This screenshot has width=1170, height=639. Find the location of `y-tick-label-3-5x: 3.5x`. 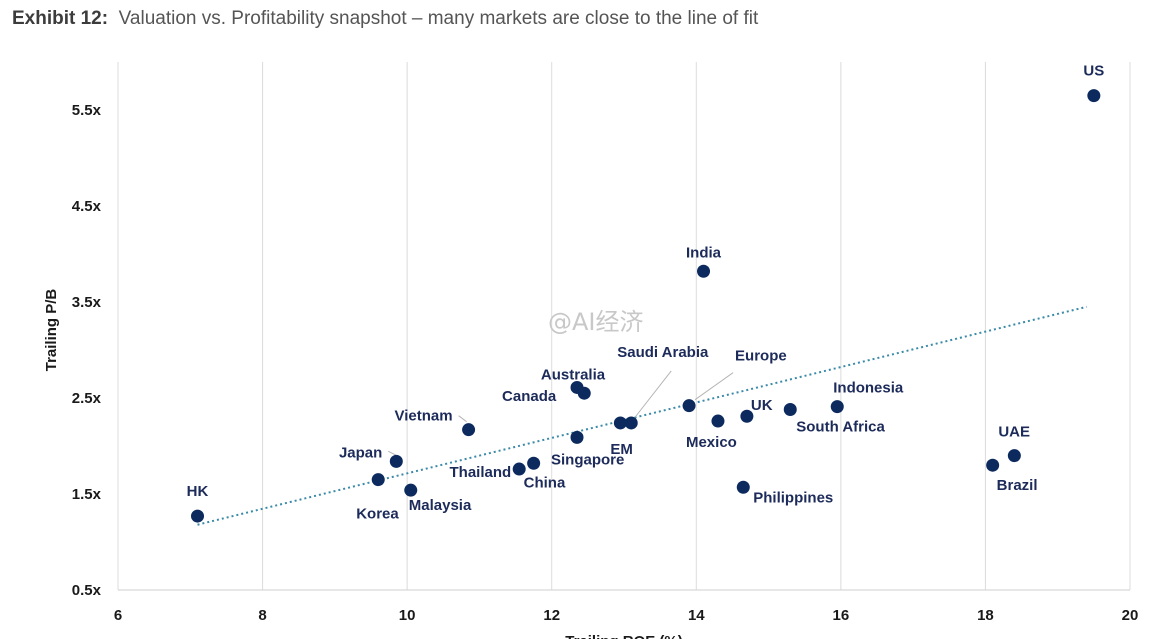

y-tick-label-3-5x: 3.5x is located at coordinates (87, 302).